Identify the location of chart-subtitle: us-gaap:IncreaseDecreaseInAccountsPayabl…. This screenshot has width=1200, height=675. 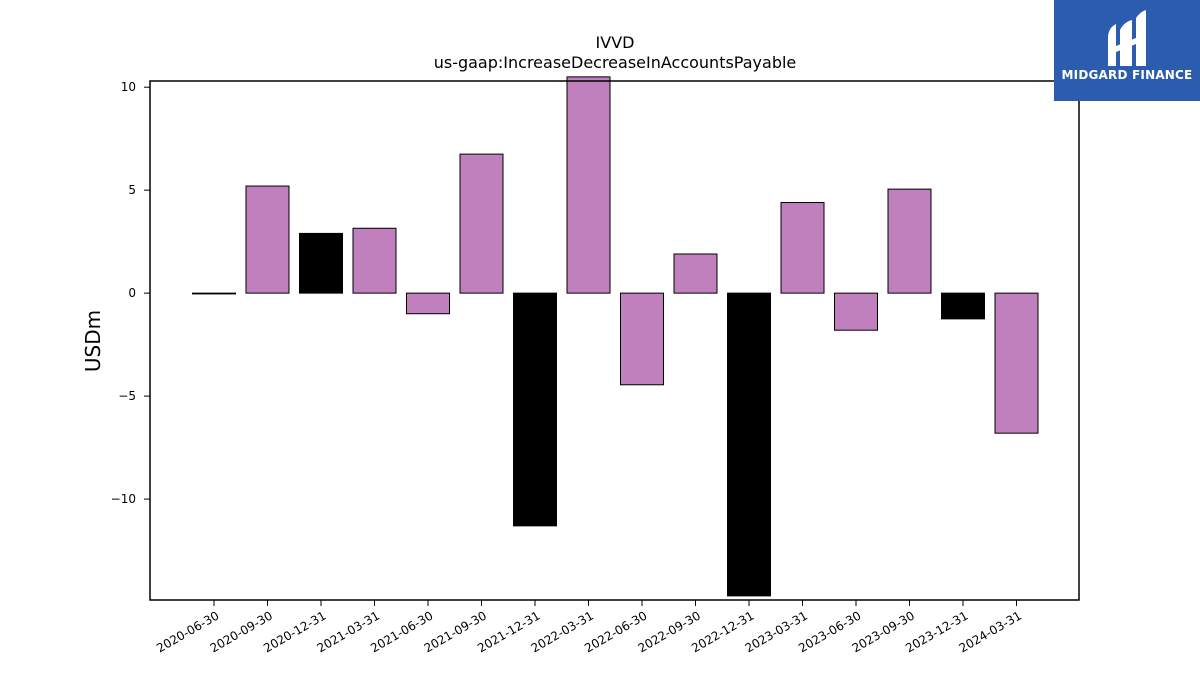
(615, 62).